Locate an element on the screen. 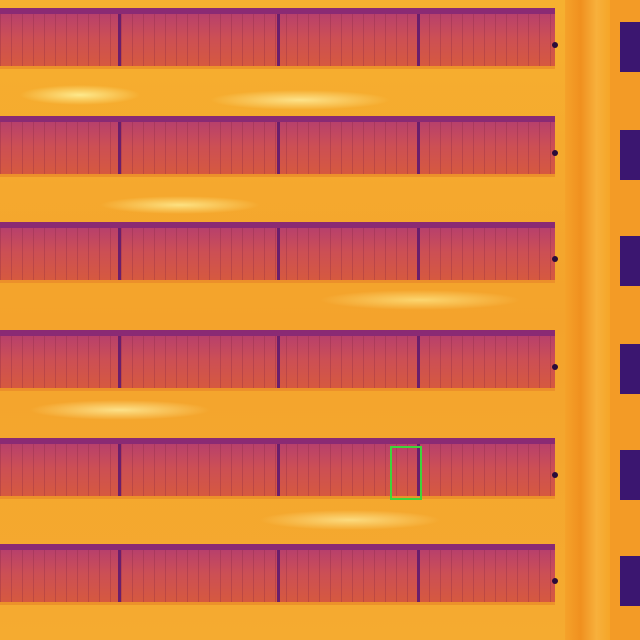  service-road is located at coordinates (587, 320).